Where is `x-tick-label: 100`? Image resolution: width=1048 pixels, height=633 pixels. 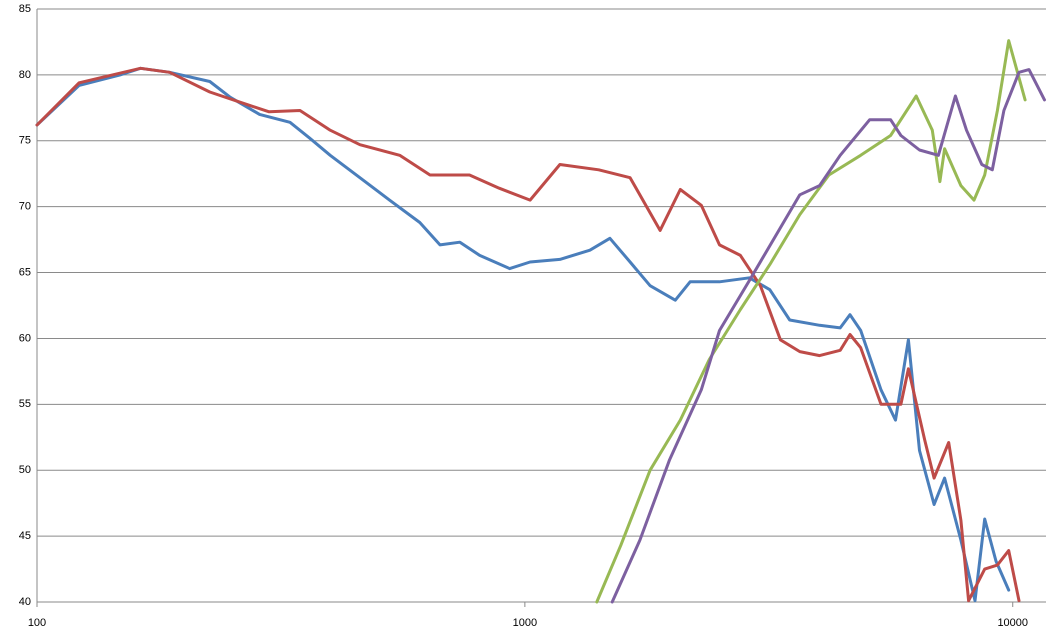 x-tick-label: 100 is located at coordinates (37, 623).